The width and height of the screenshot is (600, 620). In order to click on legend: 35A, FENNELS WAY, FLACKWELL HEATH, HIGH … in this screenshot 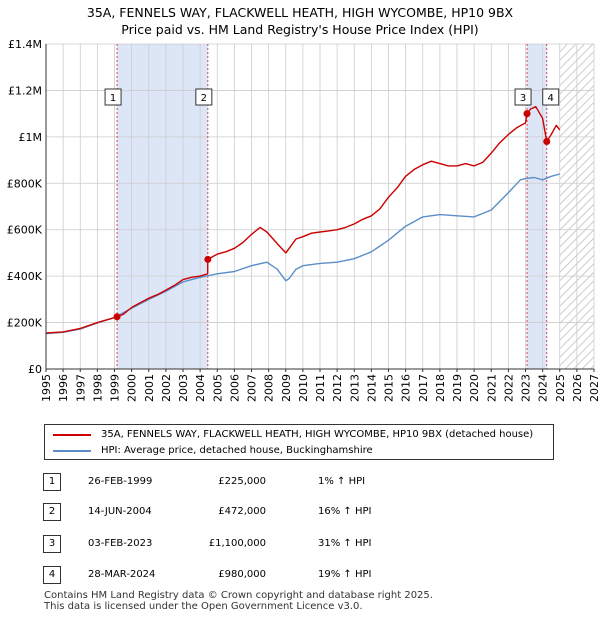, I will do `click(299, 442)`.